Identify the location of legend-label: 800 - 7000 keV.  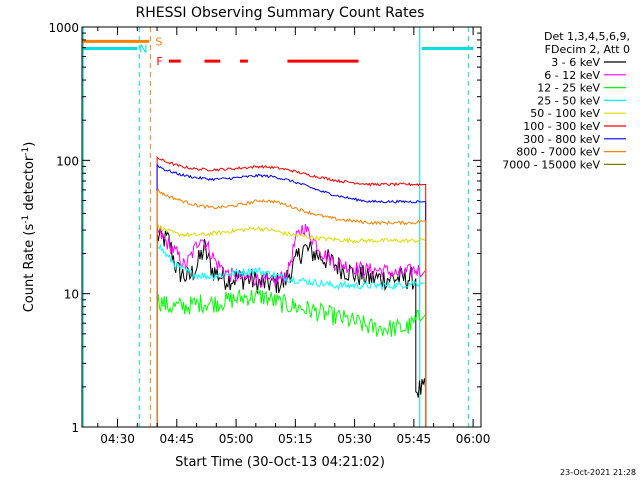
(558, 152).